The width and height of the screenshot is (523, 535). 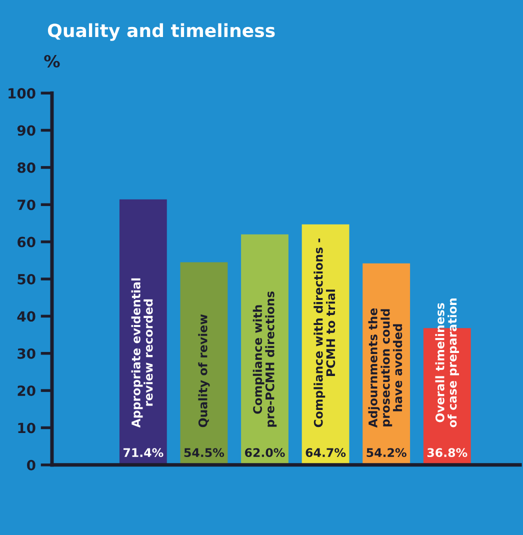 What do you see at coordinates (26, 130) in the screenshot?
I see `y-tick-label: 90` at bounding box center [26, 130].